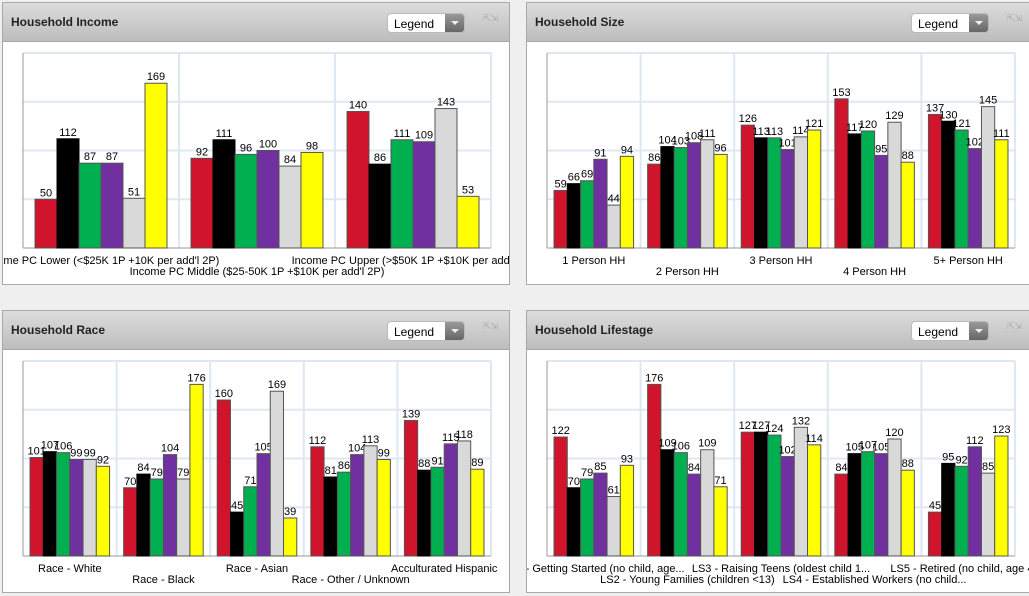 This screenshot has width=1029, height=596. What do you see at coordinates (687, 272) in the screenshot?
I see `x-tick-label: 2 Person HH` at bounding box center [687, 272].